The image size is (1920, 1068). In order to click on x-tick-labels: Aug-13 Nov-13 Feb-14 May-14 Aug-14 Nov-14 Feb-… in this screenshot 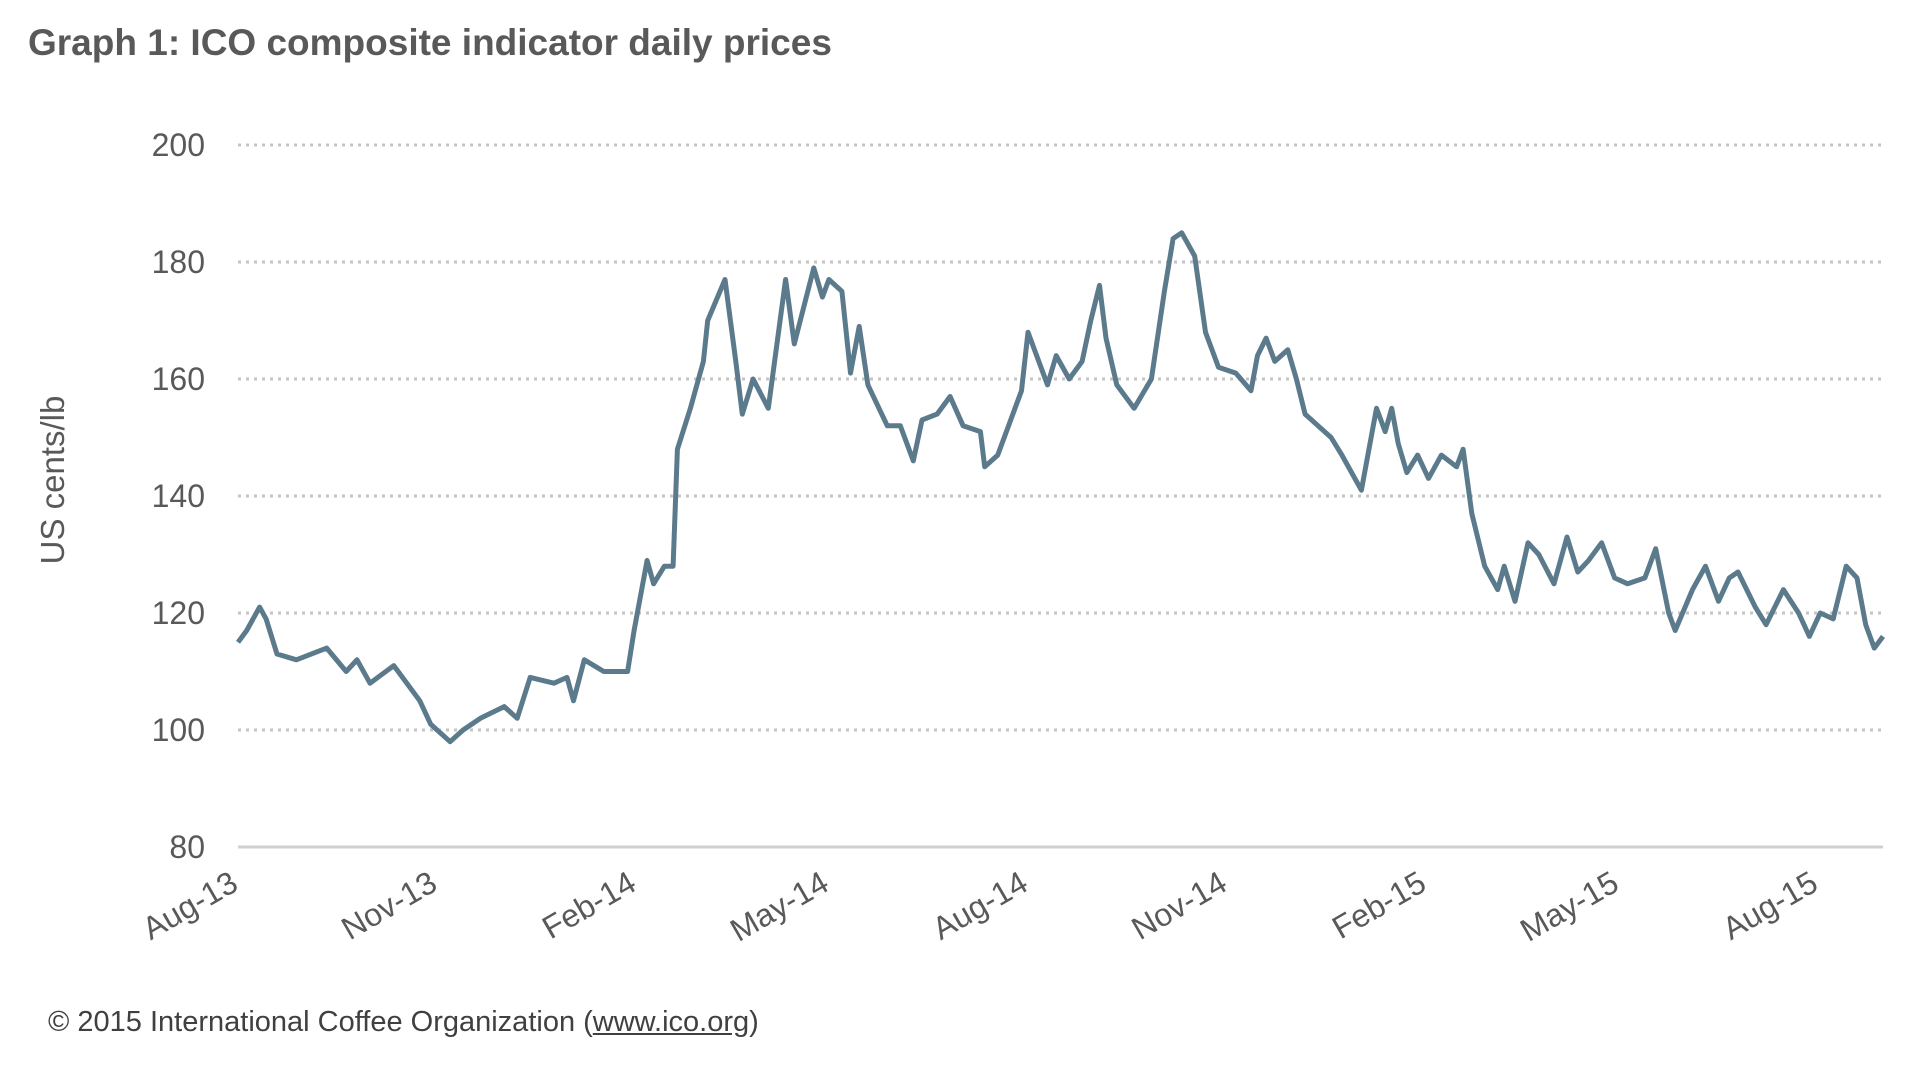, I will do `click(979, 906)`.